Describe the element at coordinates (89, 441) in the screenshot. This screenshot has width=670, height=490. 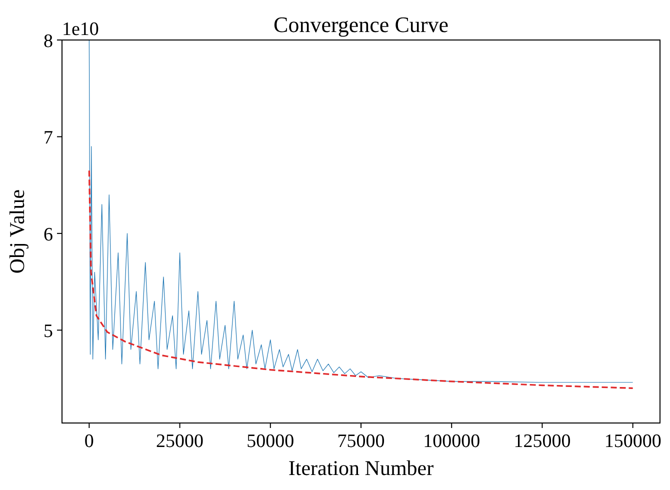
I see `x-tick-label: 0` at that location.